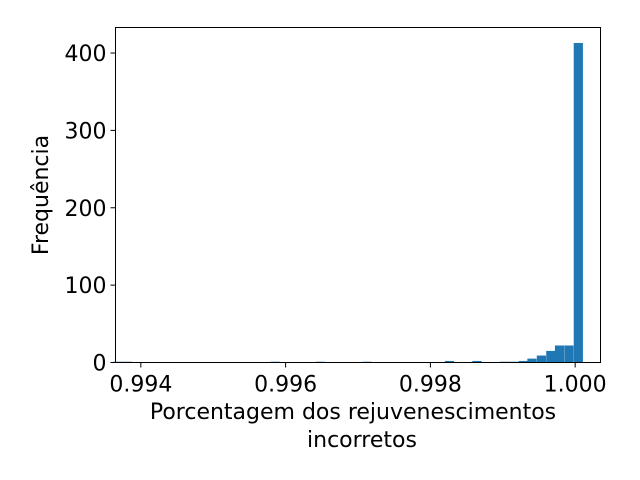 The width and height of the screenshot is (640, 480). I want to click on y-tick-label: 400, so click(86, 54).